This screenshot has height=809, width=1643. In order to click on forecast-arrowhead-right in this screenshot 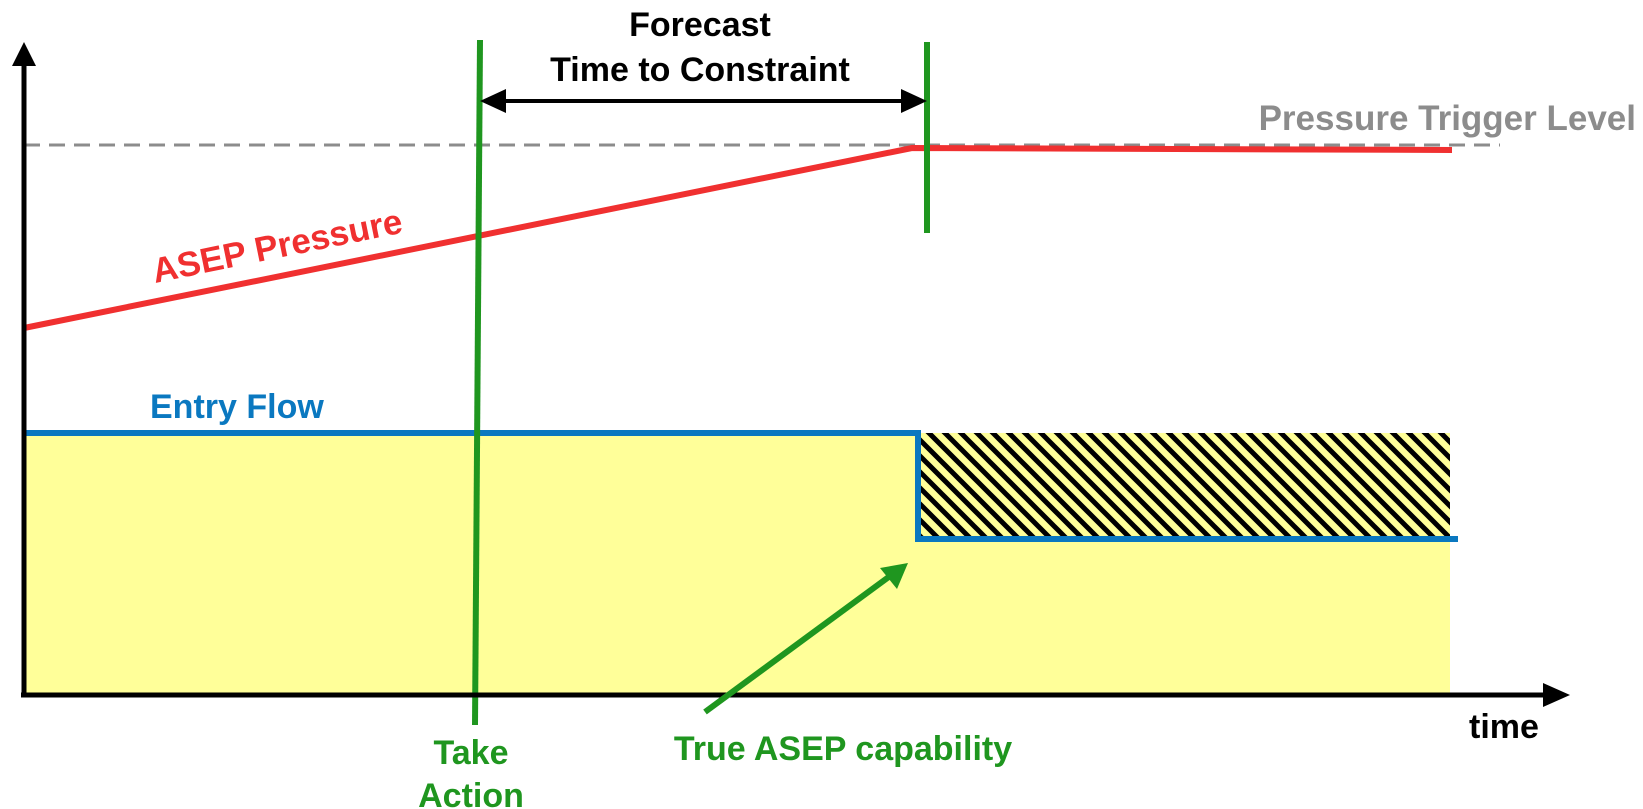, I will do `click(914, 101)`.